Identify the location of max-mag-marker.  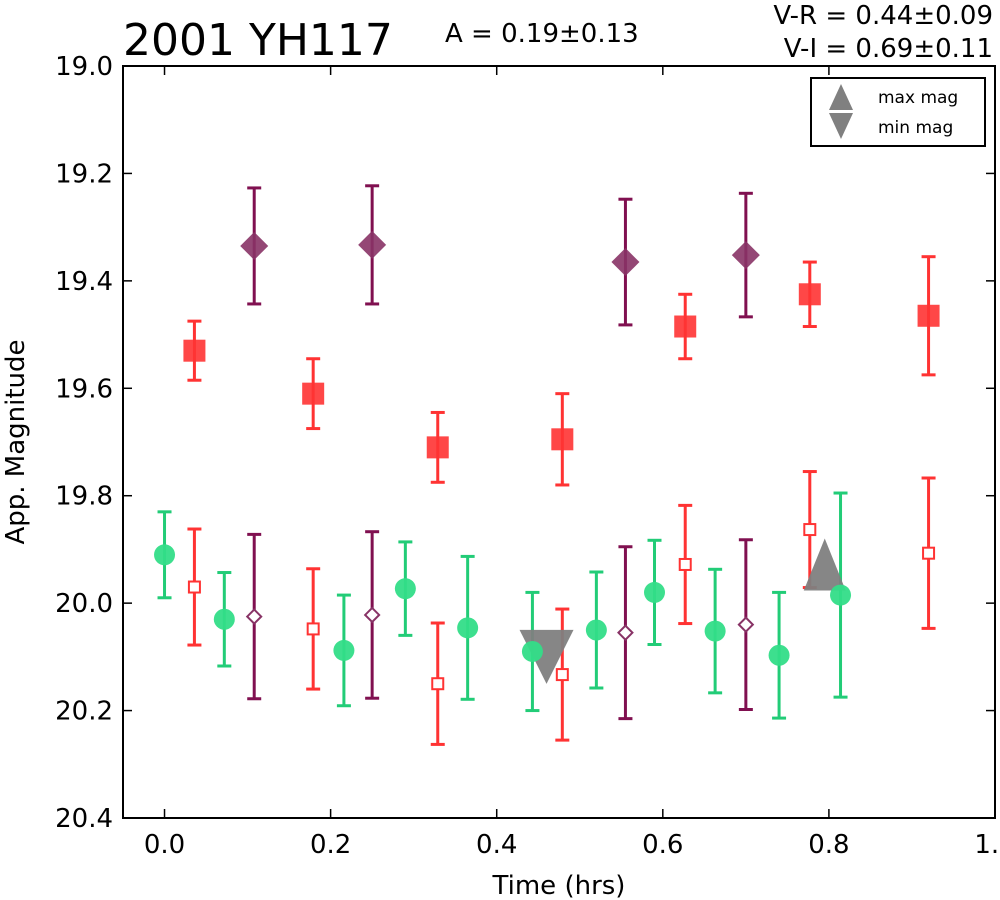
(824, 564).